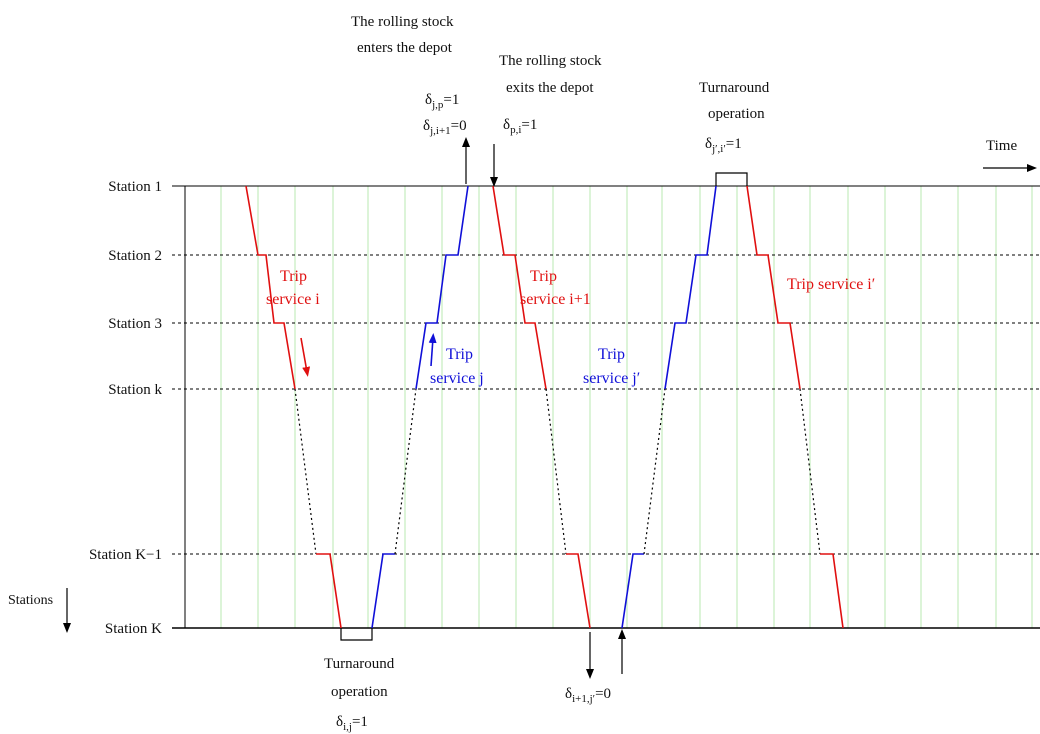  What do you see at coordinates (611, 378) in the screenshot?
I see `trip-jp-label-2: service j′` at bounding box center [611, 378].